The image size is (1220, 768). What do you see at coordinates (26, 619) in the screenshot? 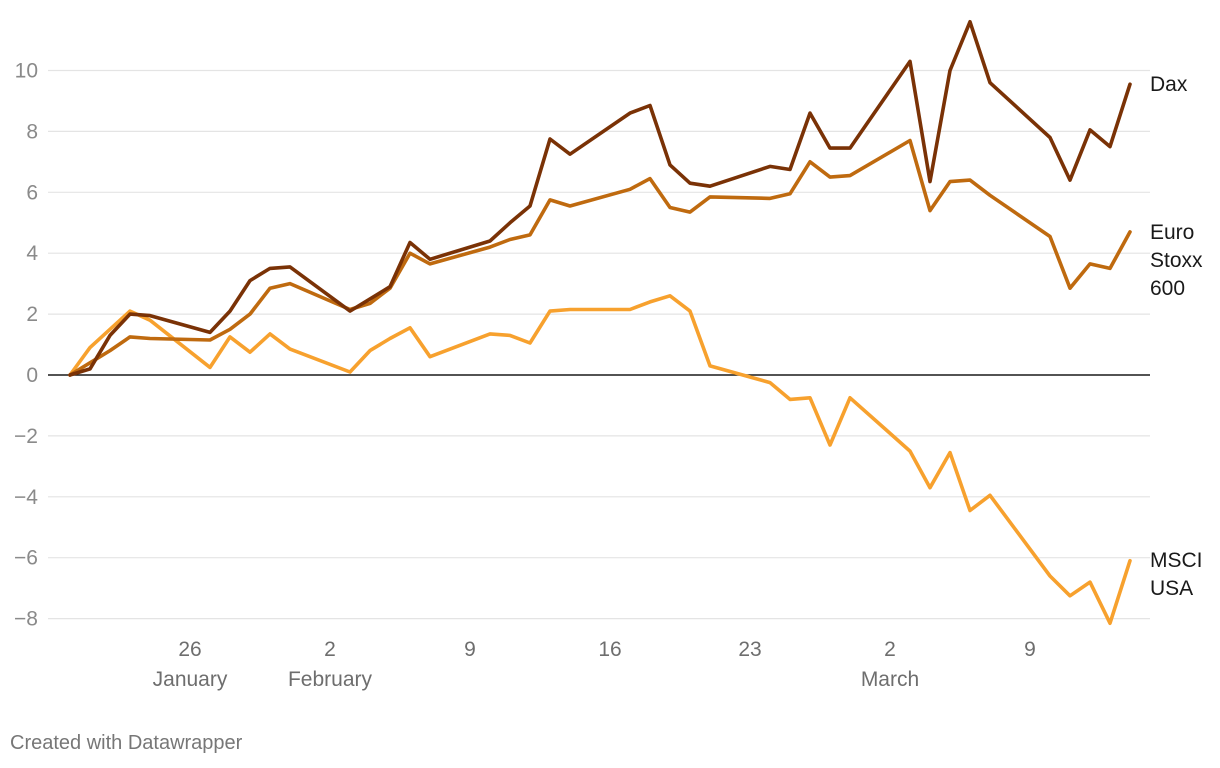
I see `y-tick-label: −8` at bounding box center [26, 619].